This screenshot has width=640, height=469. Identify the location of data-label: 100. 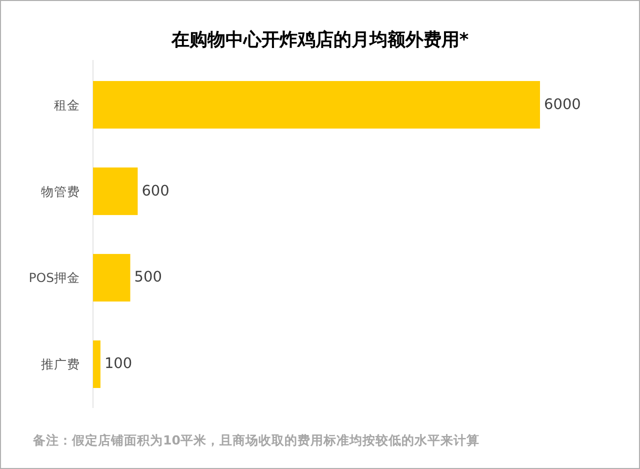
(118, 364).